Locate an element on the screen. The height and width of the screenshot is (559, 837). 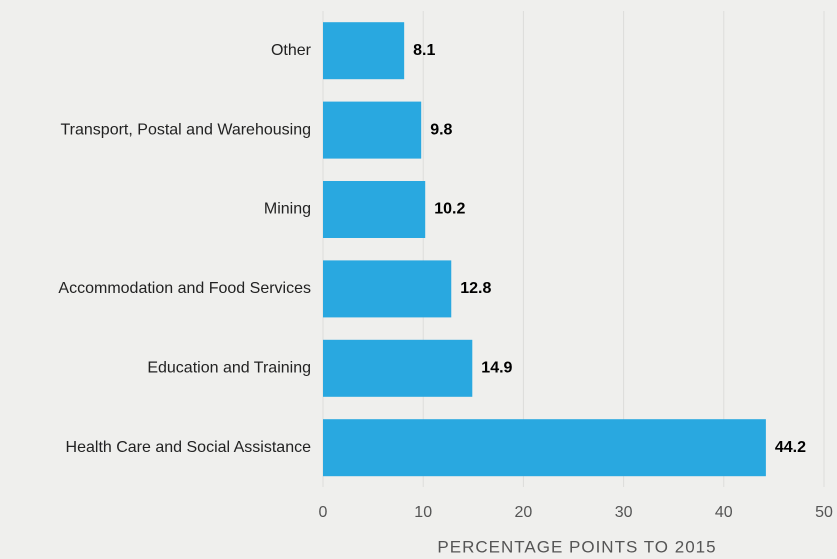
value-label: 9.8 is located at coordinates (441, 129).